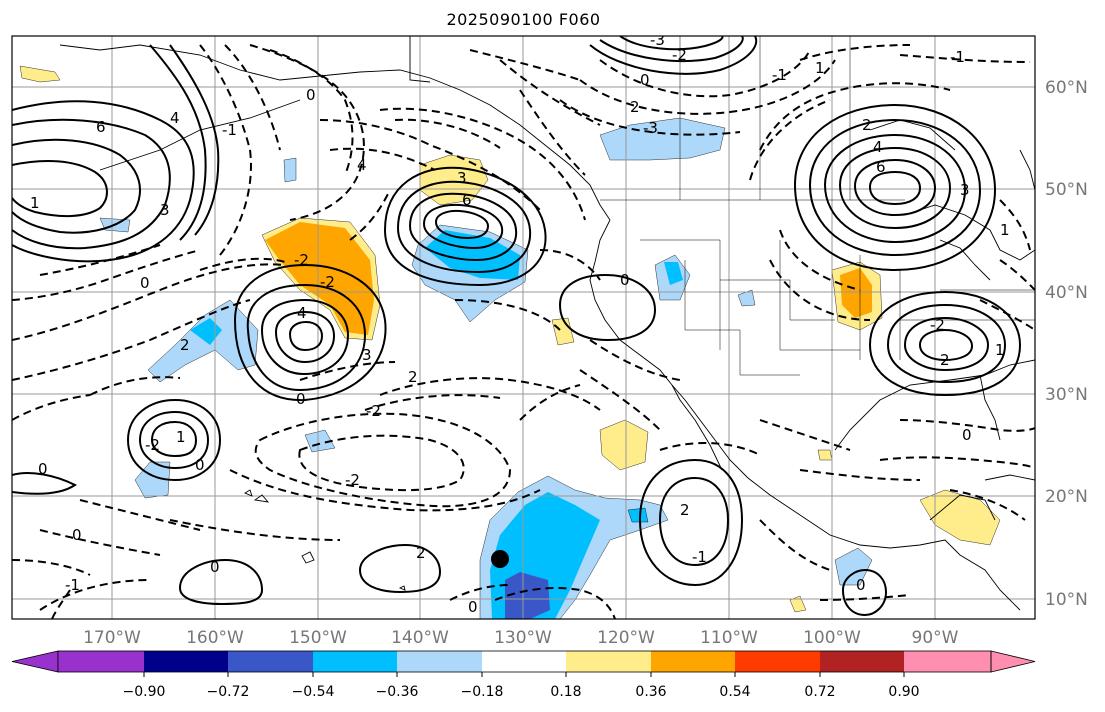  Describe the element at coordinates (35, 661) in the screenshot. I see `colorbar-extend-low` at that location.